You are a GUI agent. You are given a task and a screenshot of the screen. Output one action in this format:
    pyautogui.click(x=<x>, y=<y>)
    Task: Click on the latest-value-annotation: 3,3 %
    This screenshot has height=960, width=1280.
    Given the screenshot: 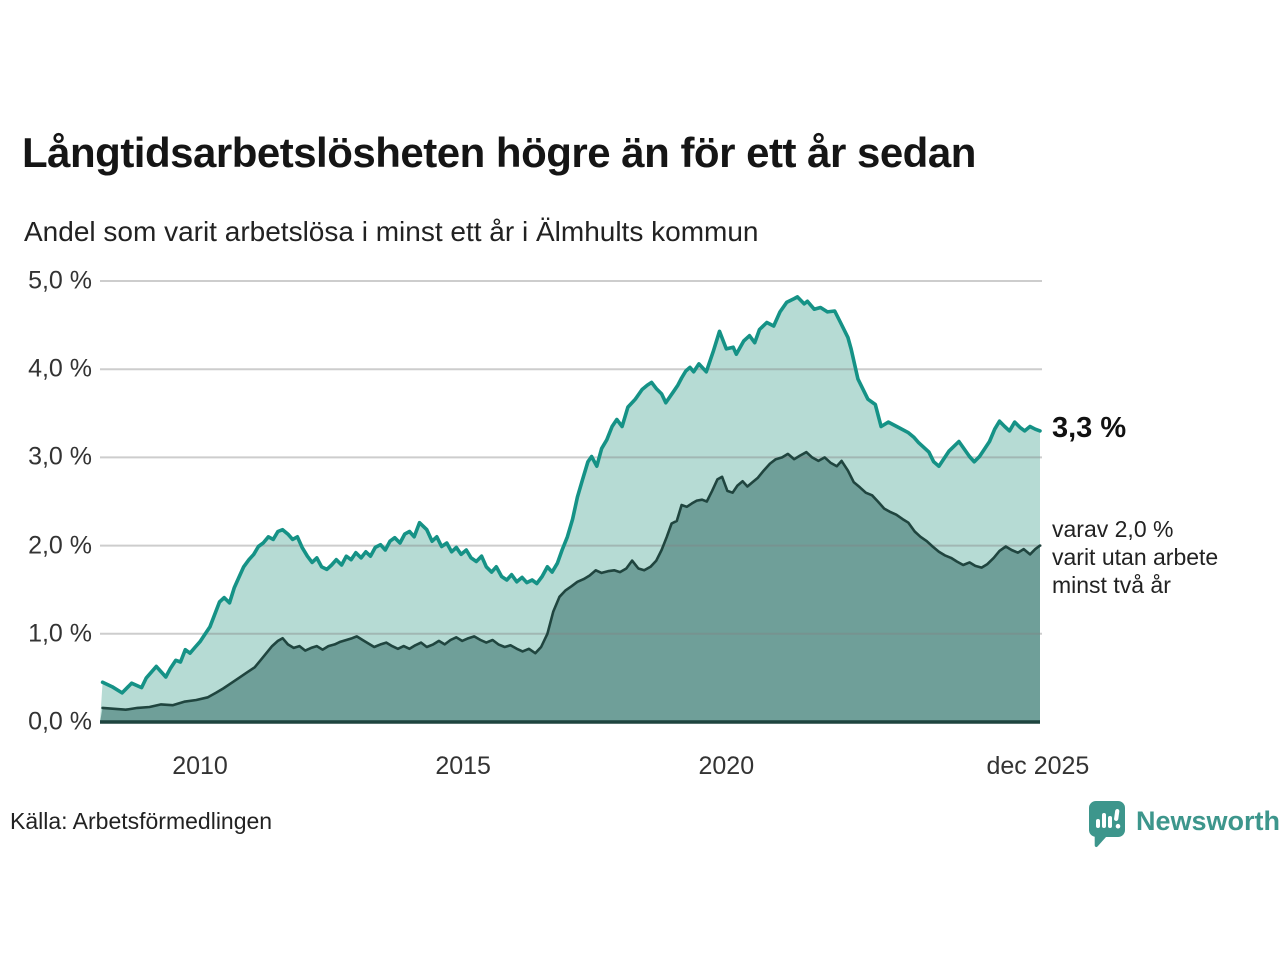 What is the action you would take?
    pyautogui.click(x=1089, y=427)
    